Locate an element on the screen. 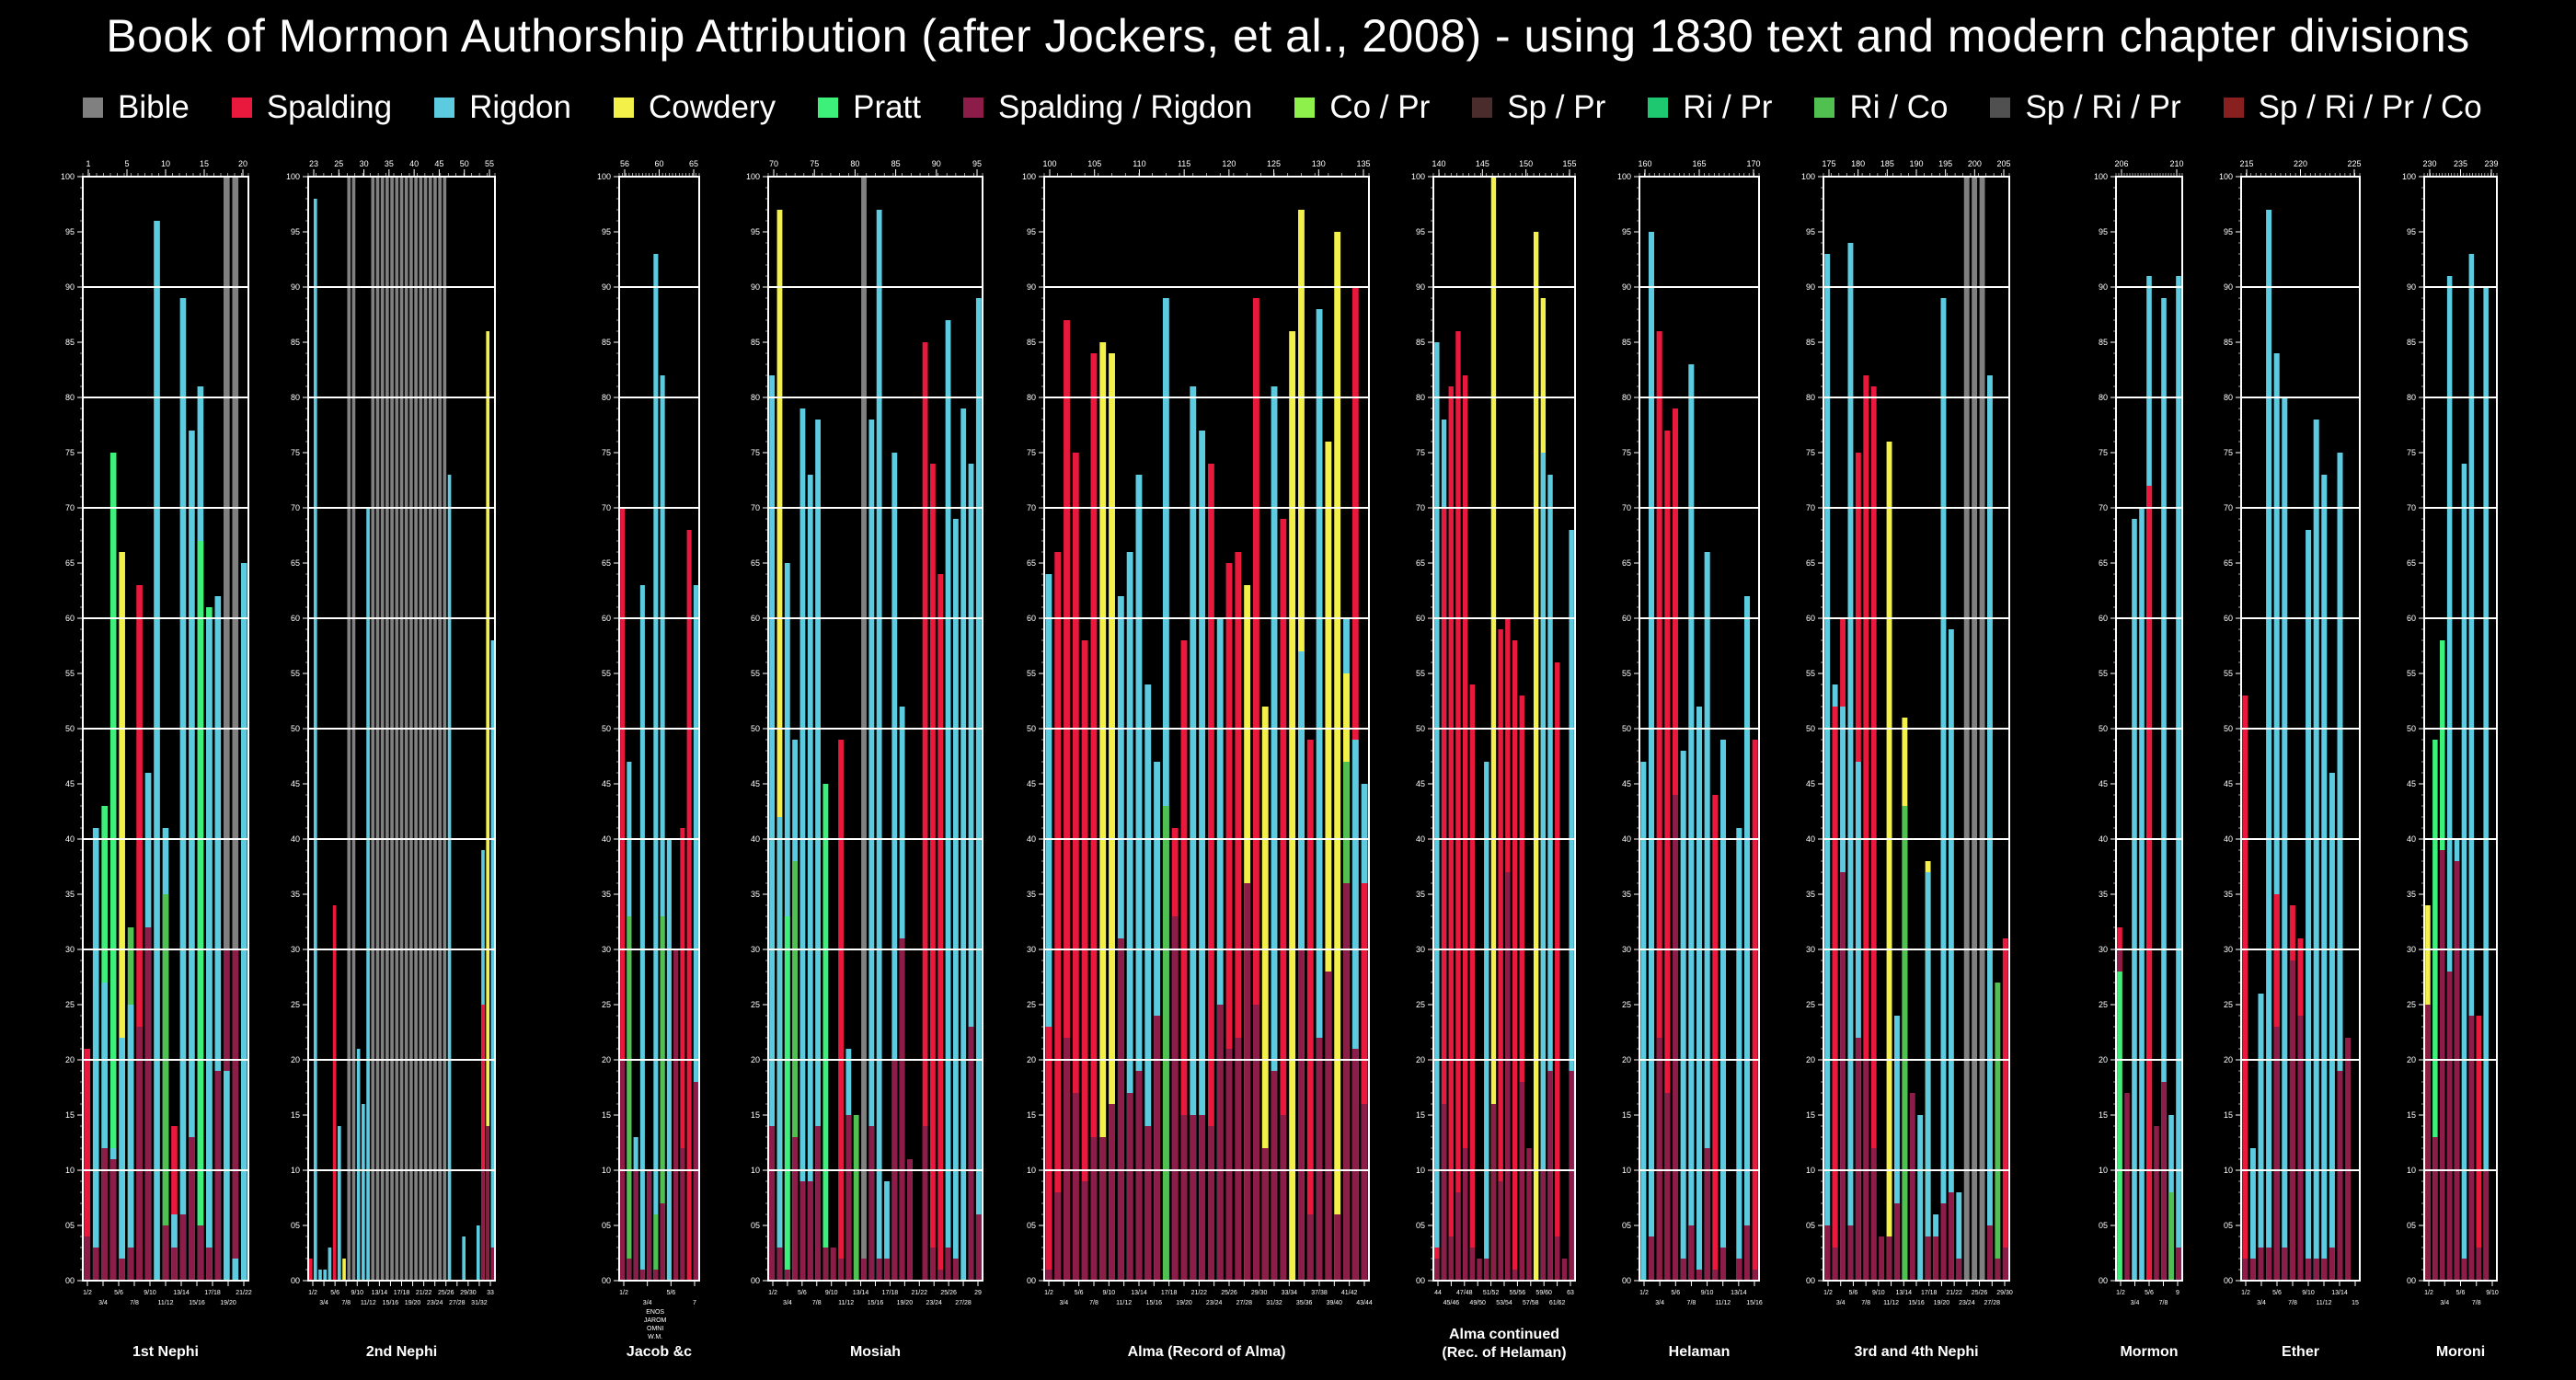  bottom-tick-label: 25/26 is located at coordinates (949, 1293).